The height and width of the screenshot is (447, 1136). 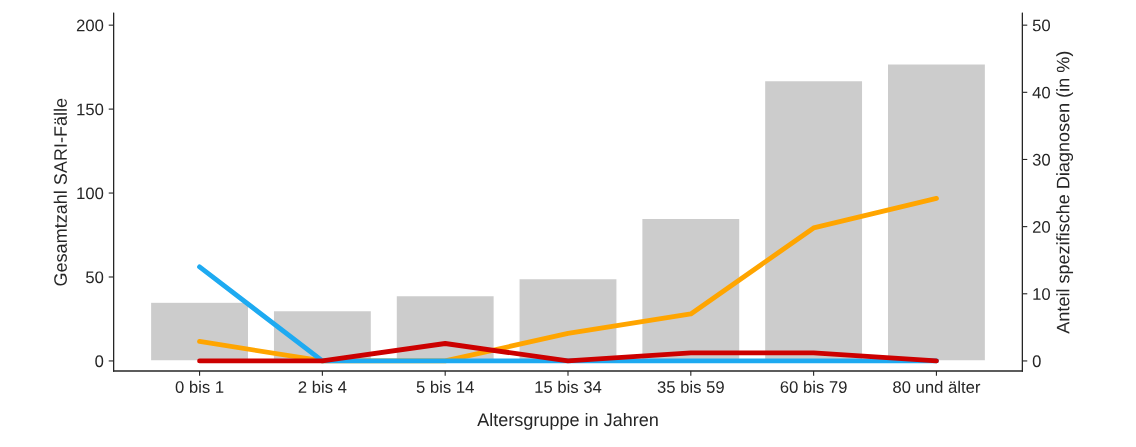 I want to click on y-tick-label: 150, so click(x=90, y=109).